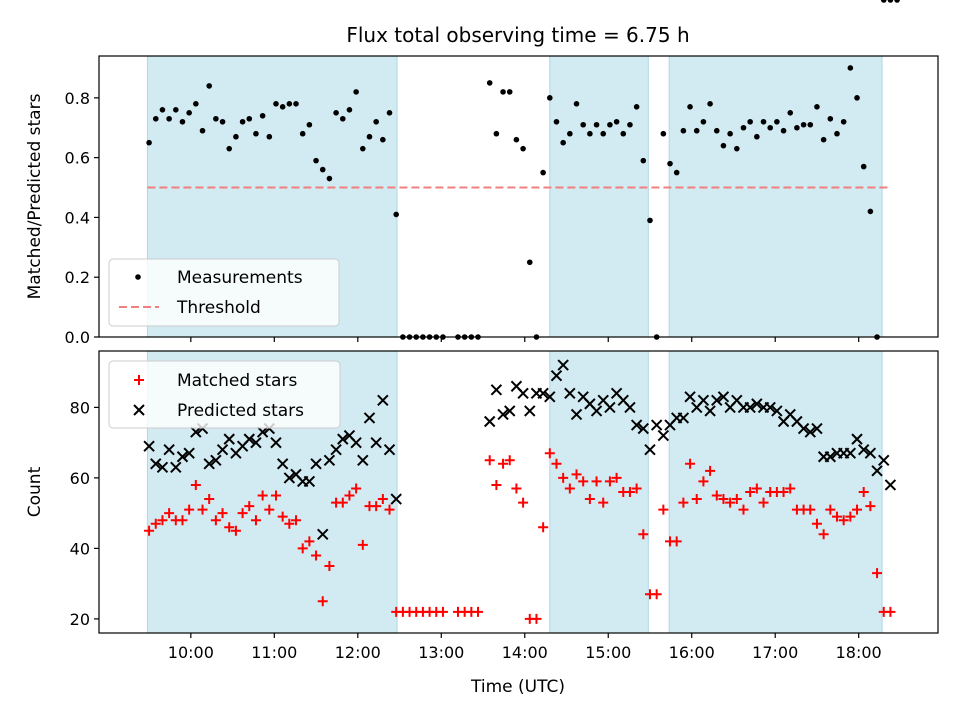  What do you see at coordinates (35, 196) in the screenshot?
I see `top-y-axis-label: Matched/Predicted stars` at bounding box center [35, 196].